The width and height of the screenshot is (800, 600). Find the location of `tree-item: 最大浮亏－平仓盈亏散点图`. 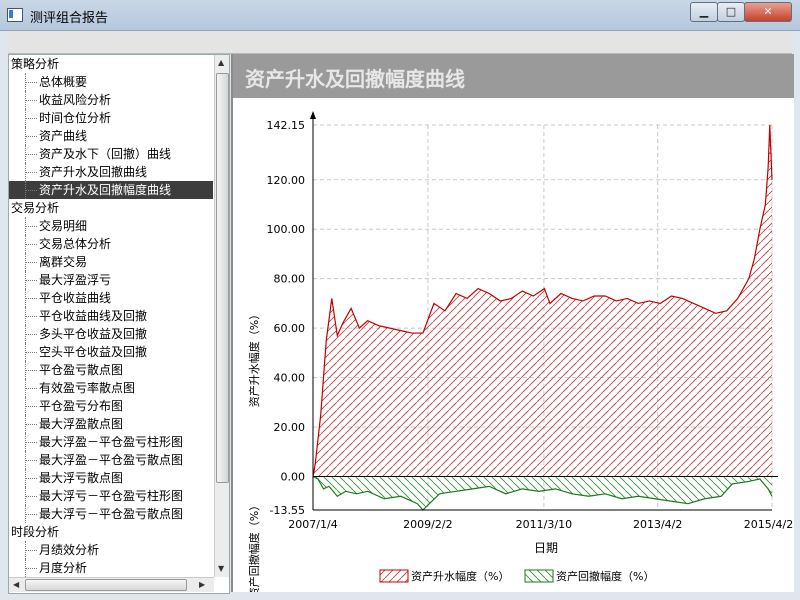

tree-item: 最大浮亏－平仓盈亏散点图 is located at coordinates (111, 514).